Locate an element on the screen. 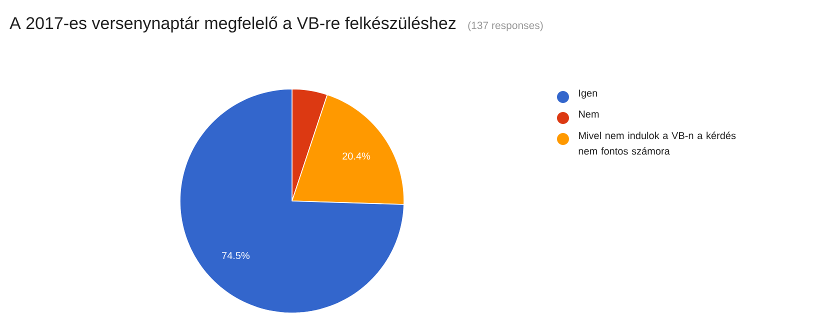 This screenshot has width=825, height=332. legend-label: Igen is located at coordinates (588, 94).